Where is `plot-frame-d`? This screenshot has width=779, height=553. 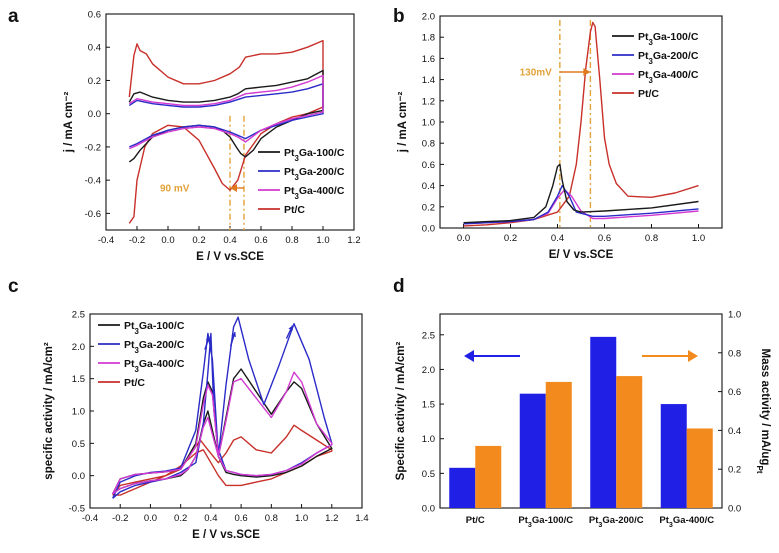 plot-frame-d is located at coordinates (581, 411).